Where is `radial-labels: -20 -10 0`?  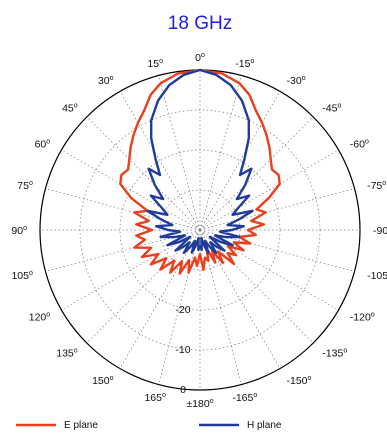 radial-labels: -20 -10 0 is located at coordinates (182, 350).